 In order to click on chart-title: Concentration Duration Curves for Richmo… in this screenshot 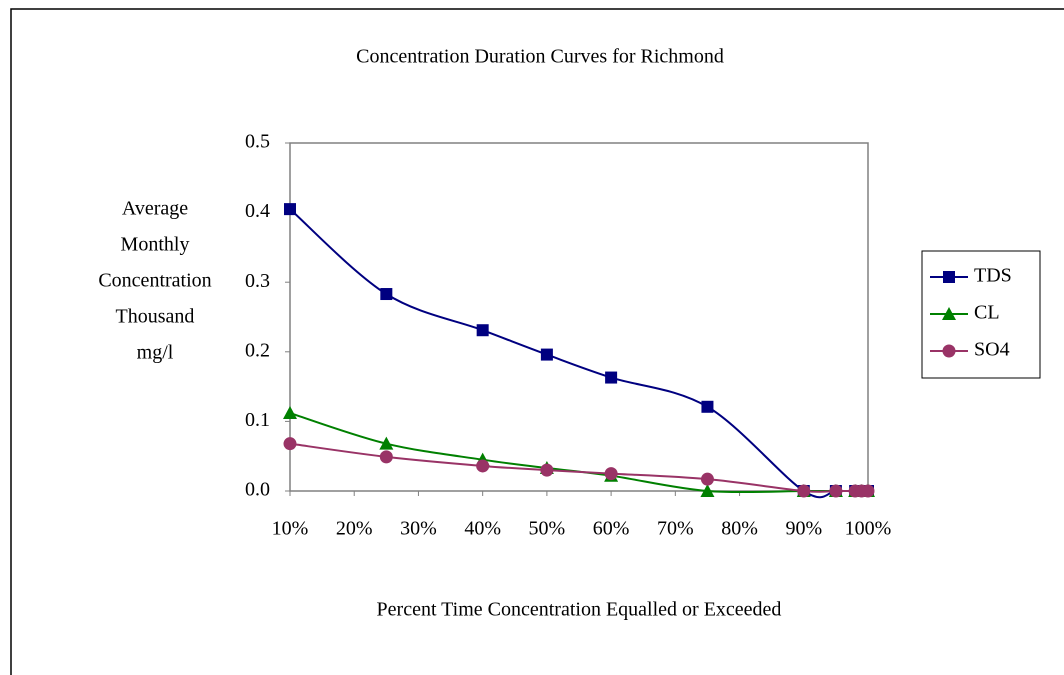, I will do `click(540, 57)`.